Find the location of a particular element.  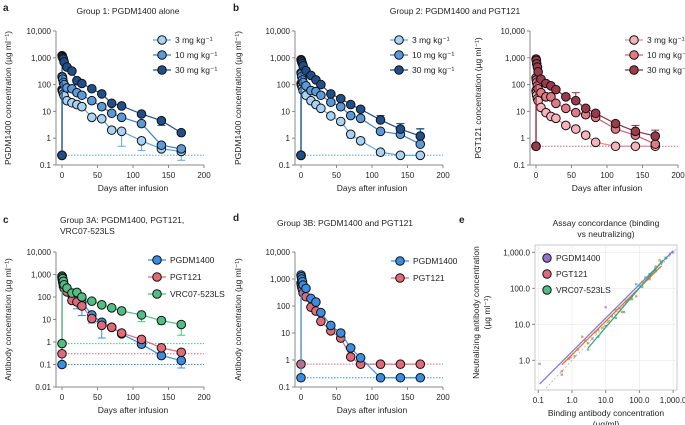

legend-label: VRC07-523LS is located at coordinates (583, 290).